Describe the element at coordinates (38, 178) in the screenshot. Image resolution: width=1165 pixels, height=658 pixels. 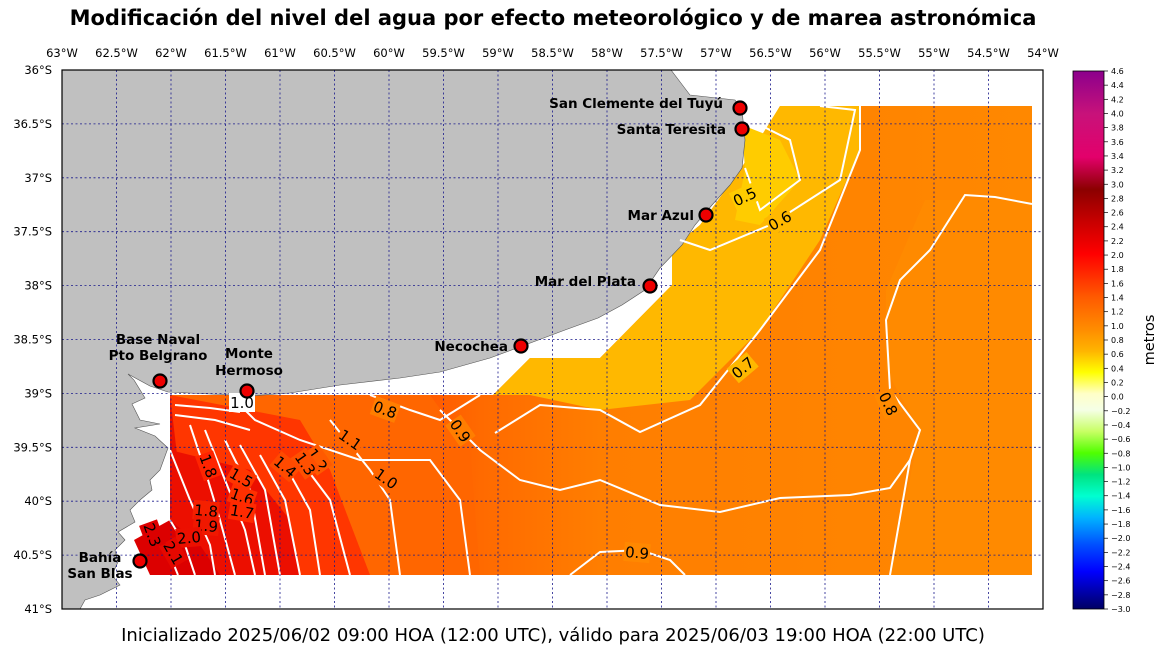
I see `lat-tick-label: 37°S` at that location.